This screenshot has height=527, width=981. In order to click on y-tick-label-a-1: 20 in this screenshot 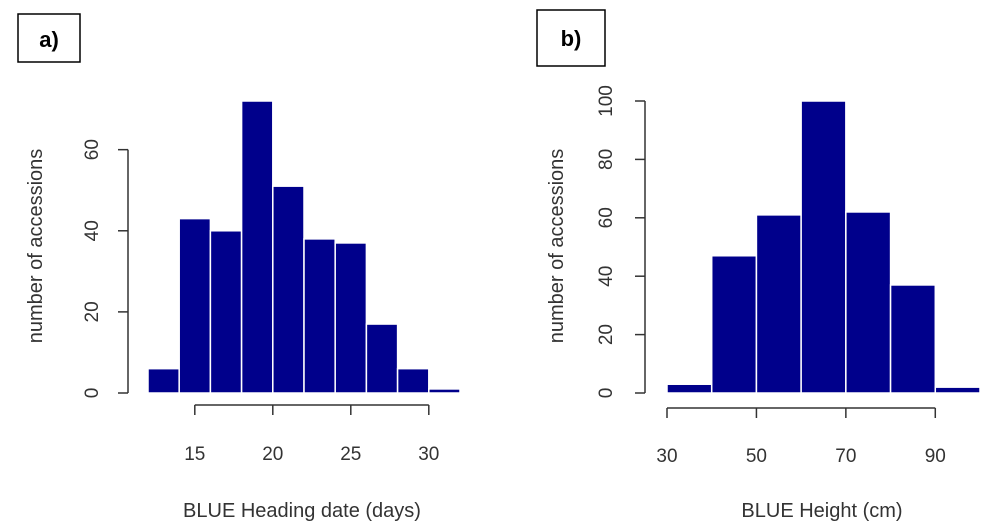, I will do `click(92, 311)`.